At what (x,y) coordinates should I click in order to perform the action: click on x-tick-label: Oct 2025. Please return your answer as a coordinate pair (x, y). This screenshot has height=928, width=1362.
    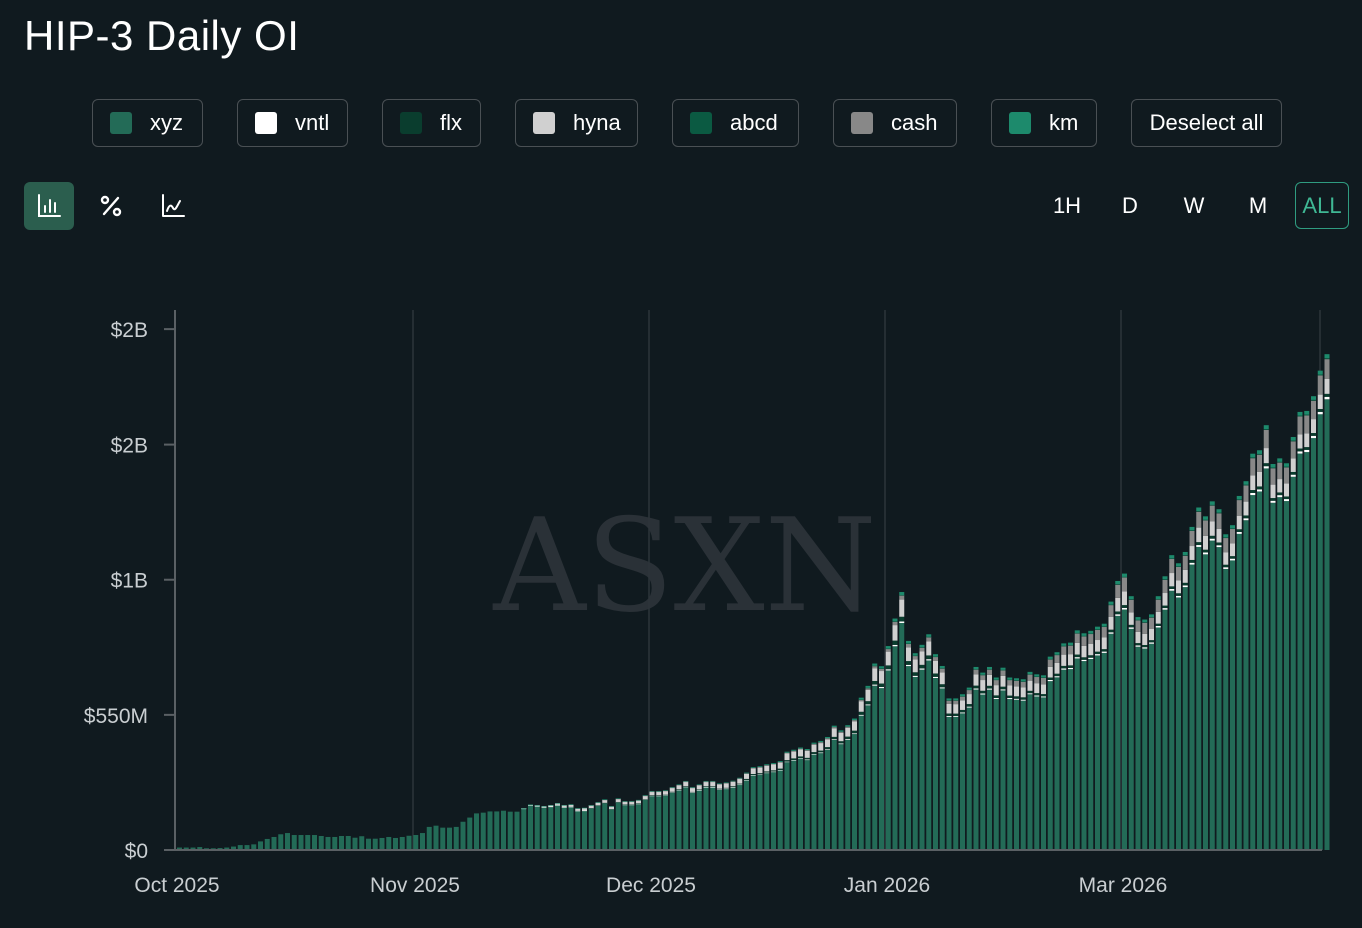
    Looking at the image, I should click on (176, 885).